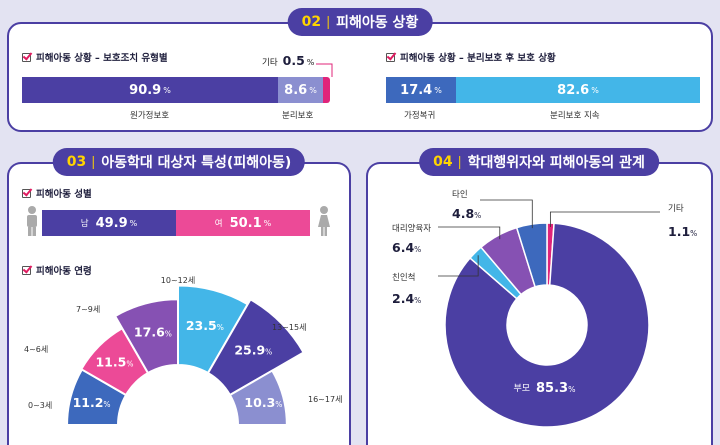 This screenshot has width=720, height=445. I want to click on age-label: 0~3세, so click(40, 405).